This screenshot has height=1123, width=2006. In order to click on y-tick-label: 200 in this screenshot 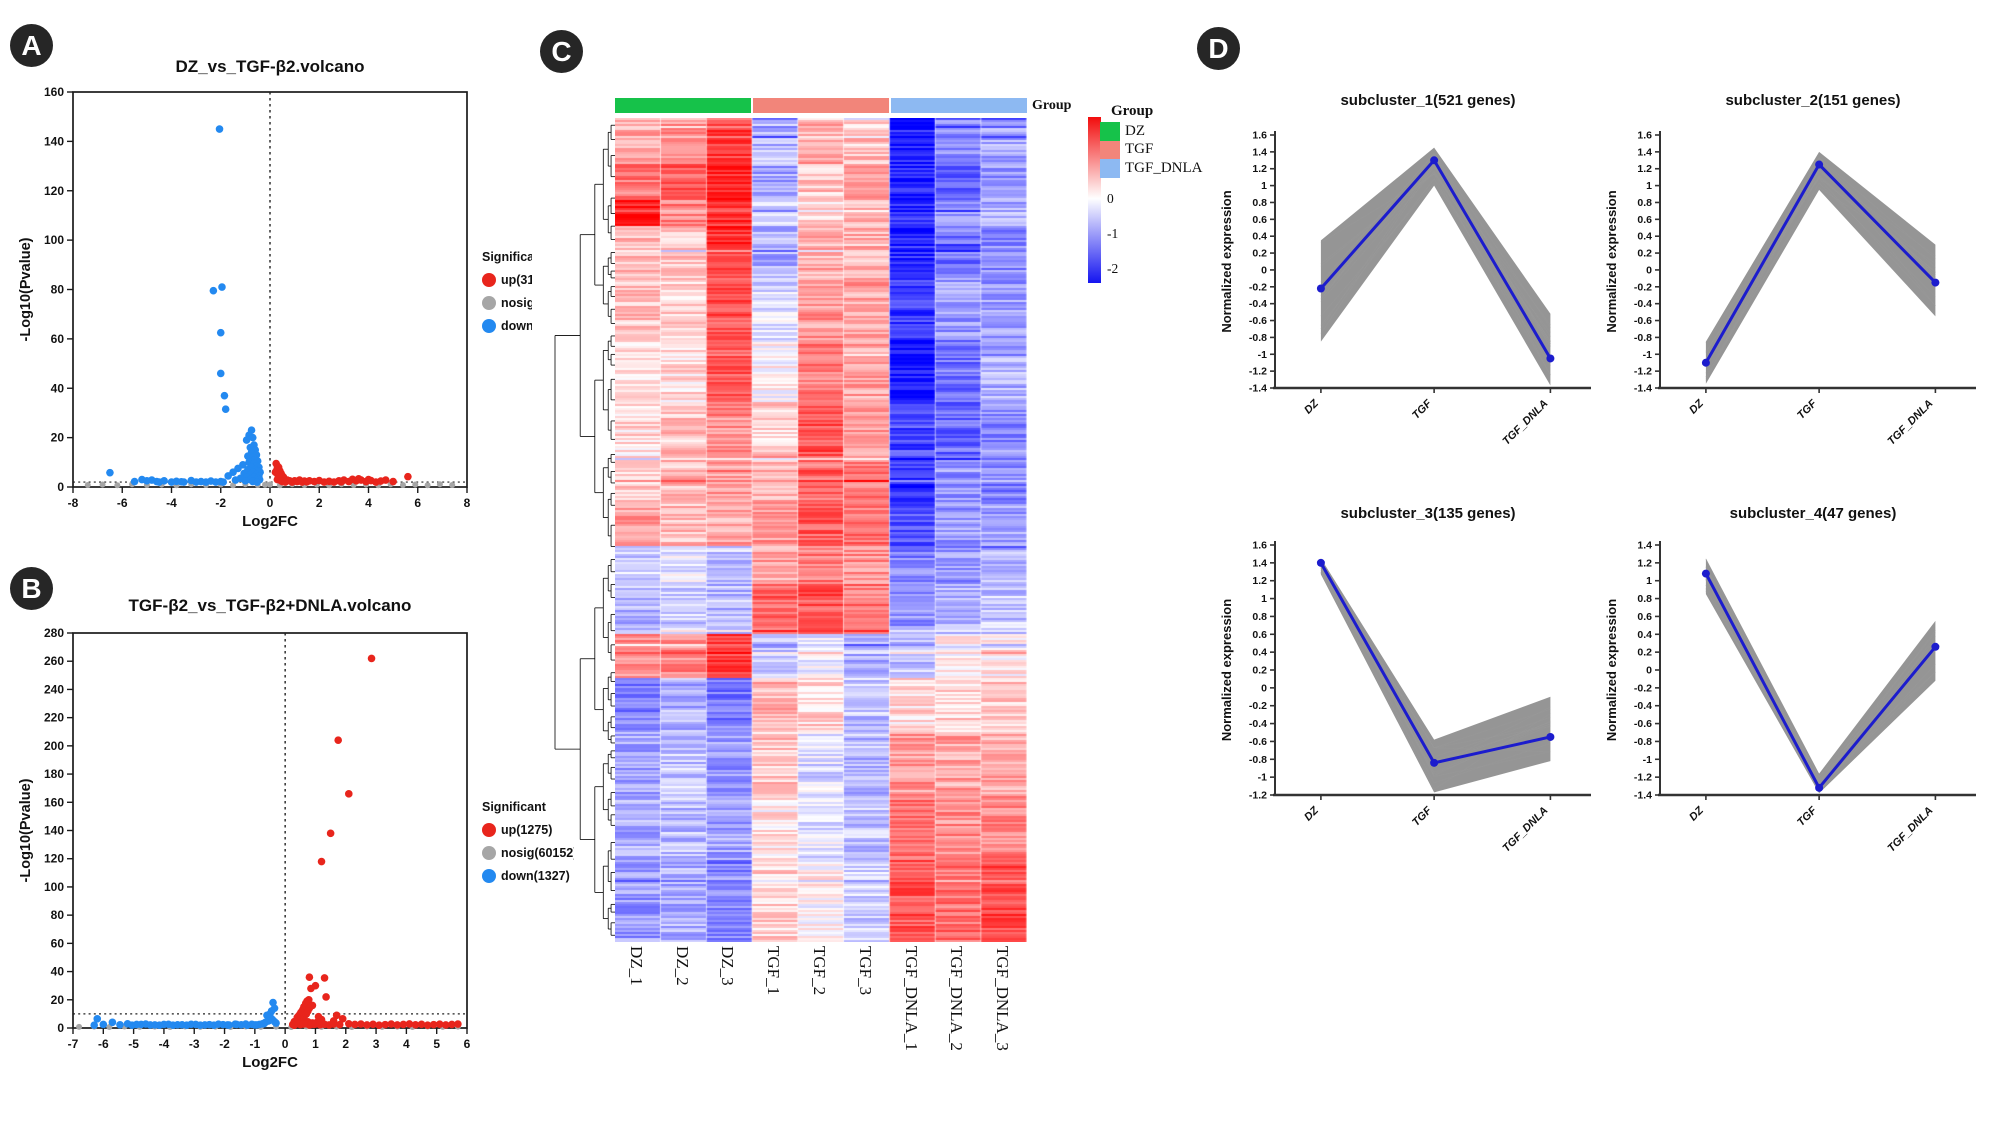, I will do `click(54, 746)`.